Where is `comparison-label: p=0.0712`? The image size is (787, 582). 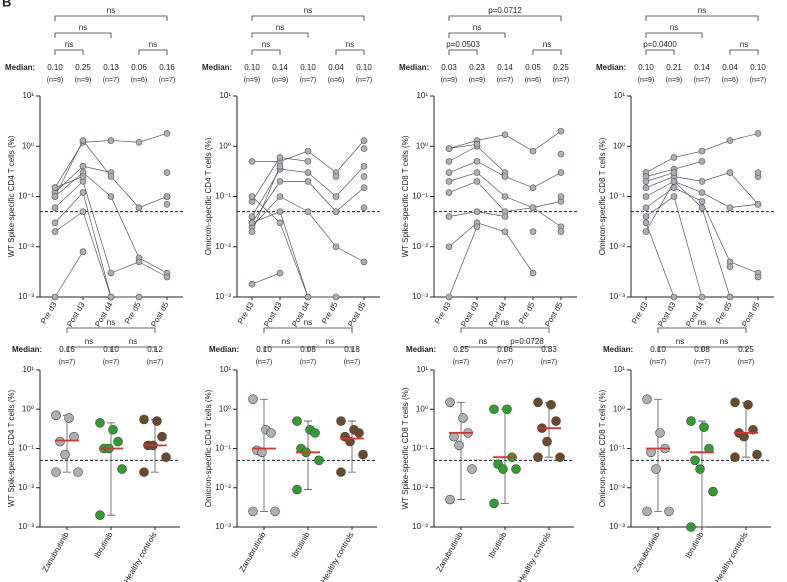 comparison-label: p=0.0712 is located at coordinates (505, 10).